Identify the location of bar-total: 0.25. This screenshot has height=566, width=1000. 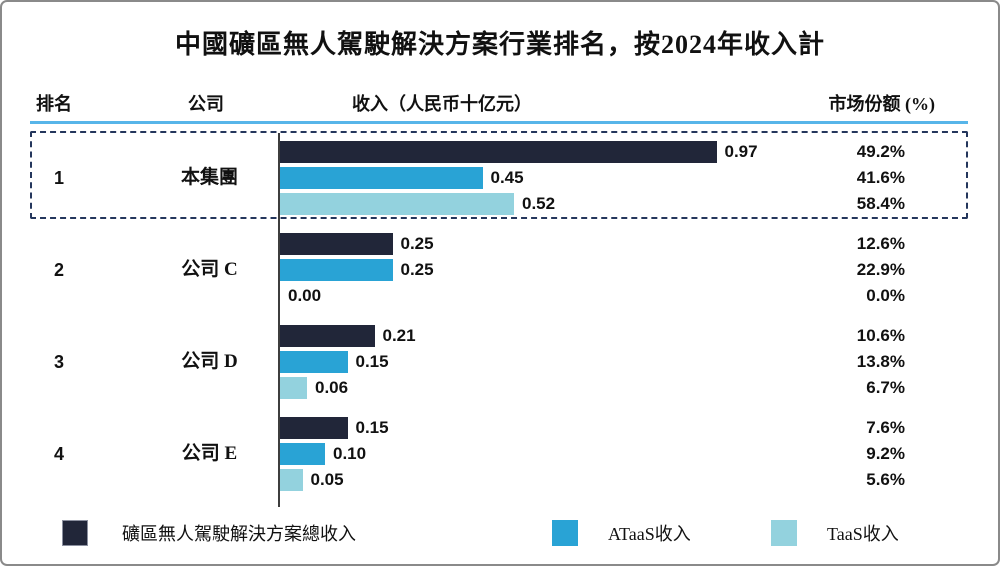
(357, 244).